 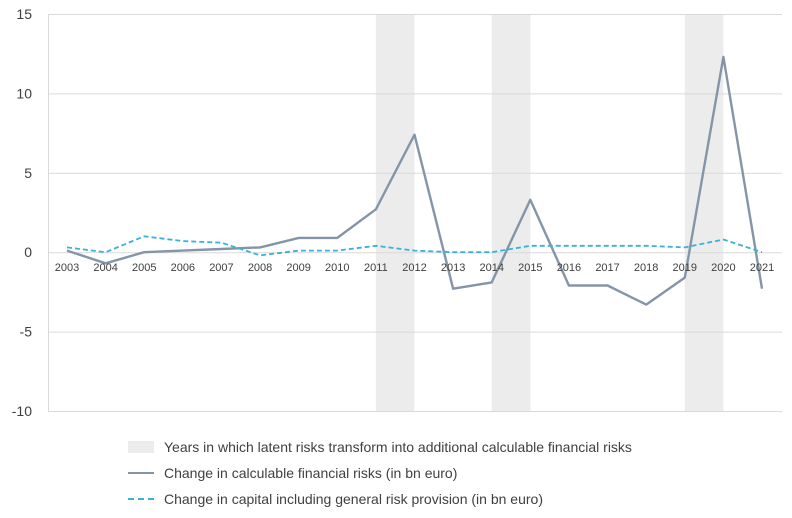 What do you see at coordinates (141, 447) in the screenshot?
I see `legend-swatch-band` at bounding box center [141, 447].